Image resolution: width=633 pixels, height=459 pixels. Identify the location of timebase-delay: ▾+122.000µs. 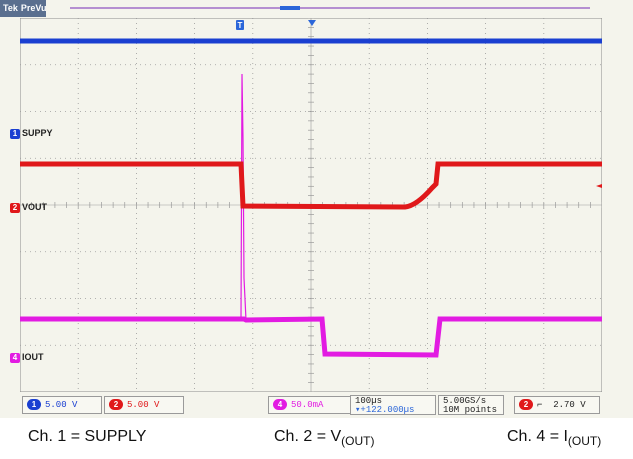
(385, 410).